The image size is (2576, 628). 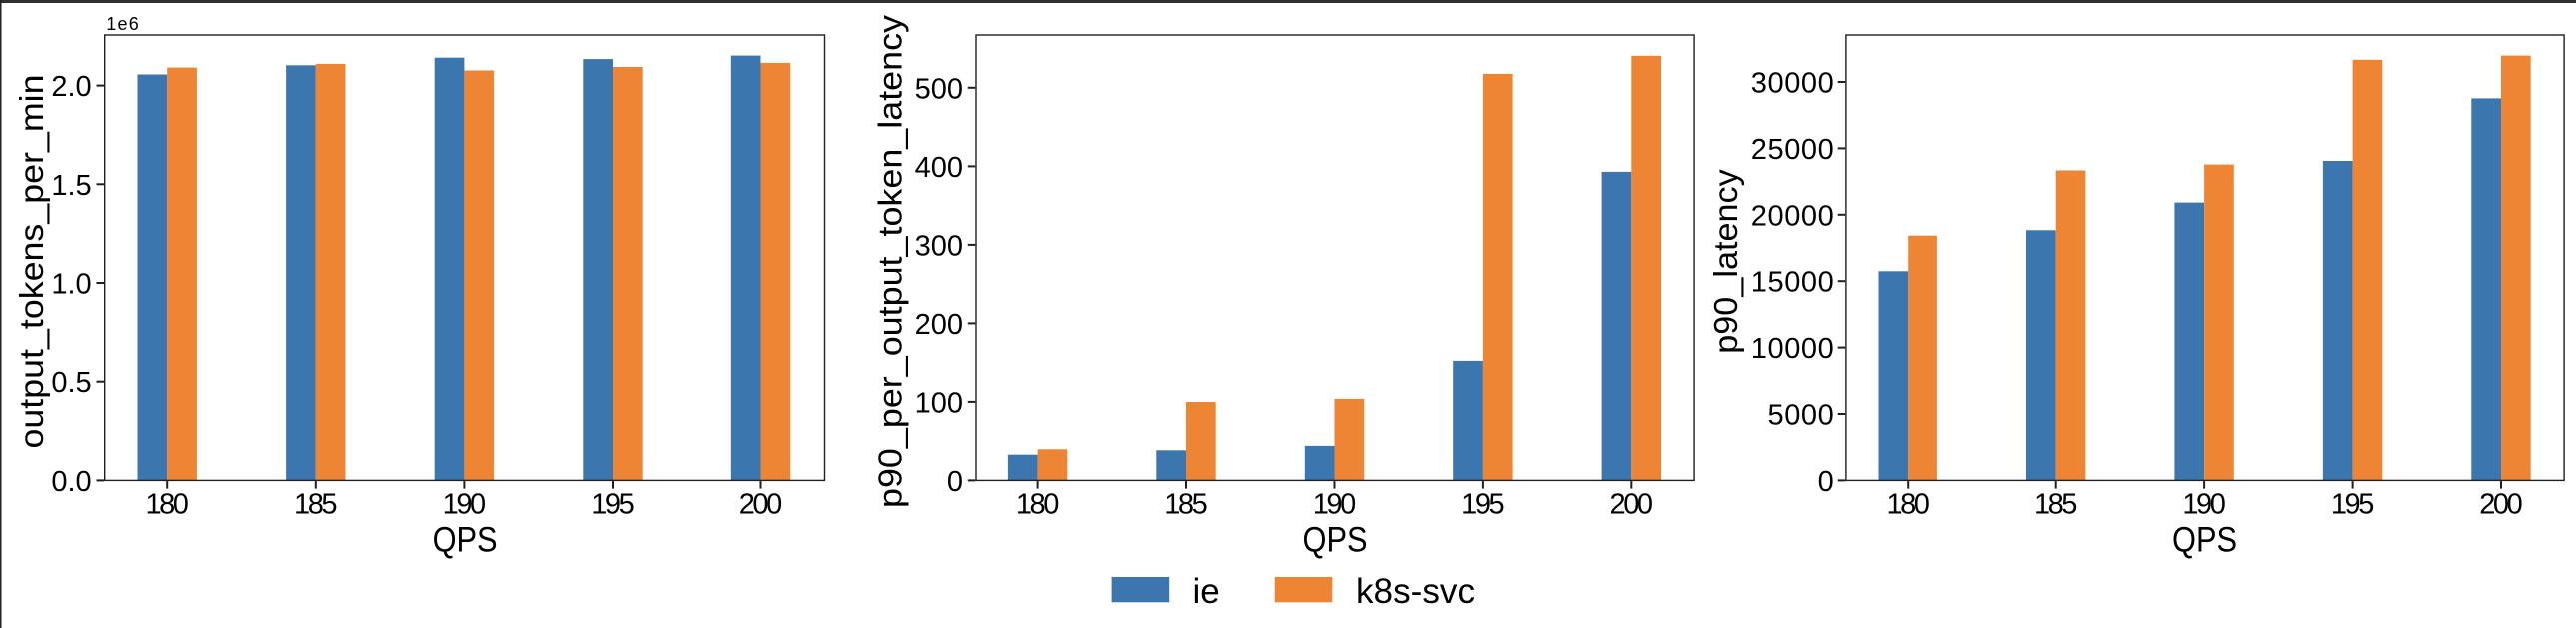 I want to click on svg-text: 0.5, so click(x=71, y=383).